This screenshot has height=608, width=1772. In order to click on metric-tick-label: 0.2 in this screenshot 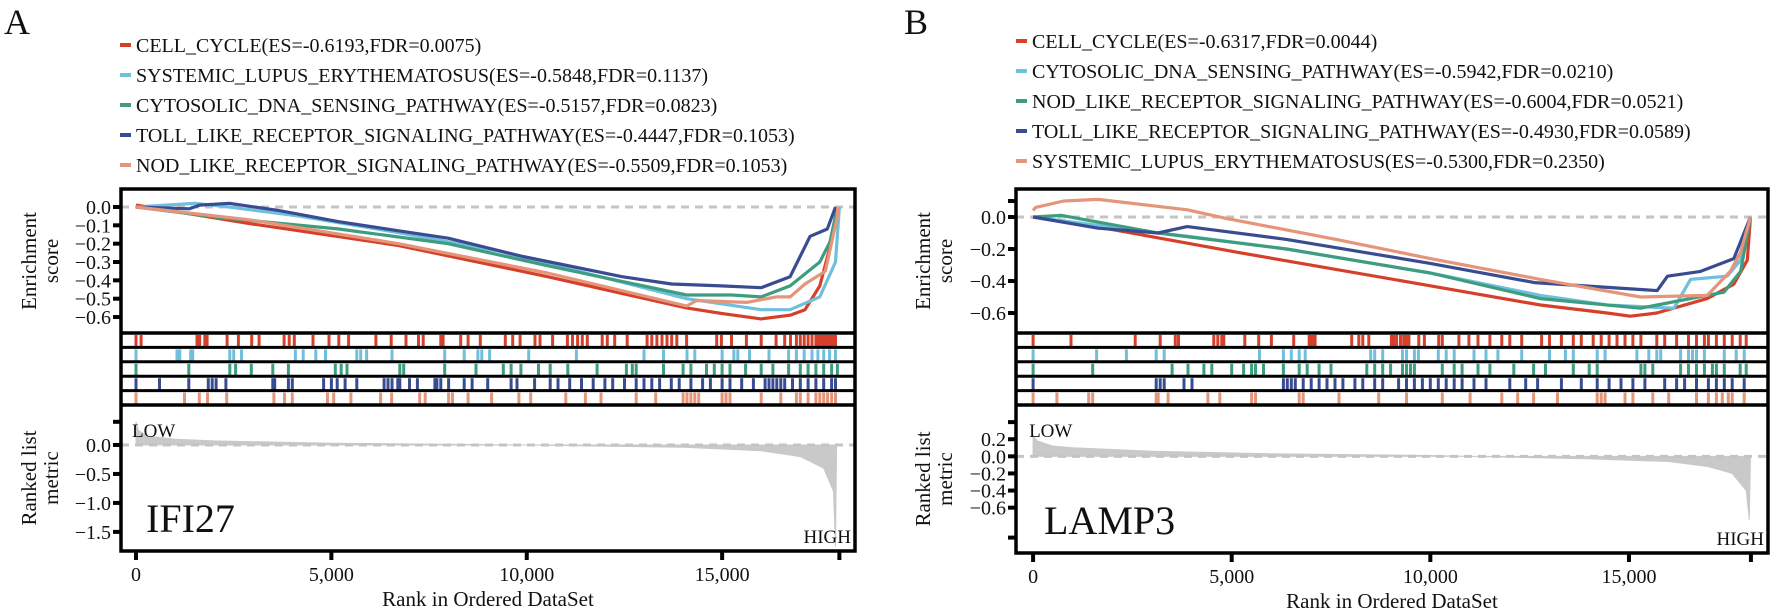, I will do `click(993, 440)`.